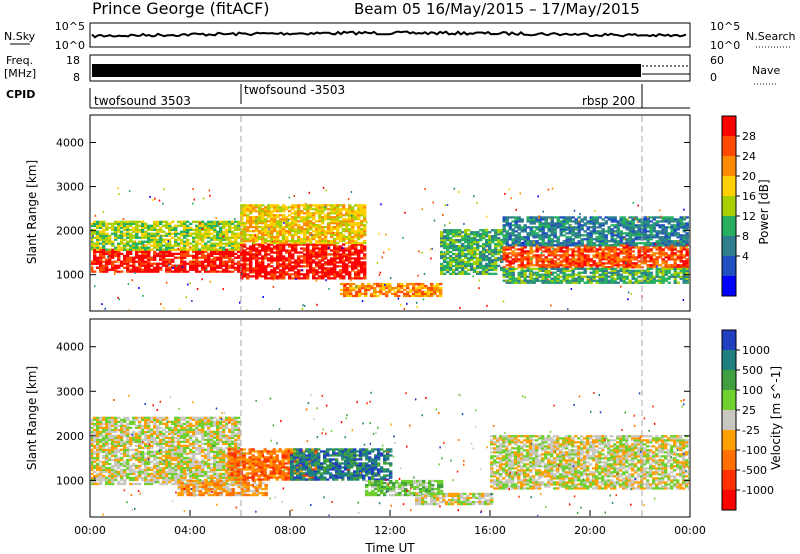 Image resolution: width=800 pixels, height=554 pixels. I want to click on colorbar-swatch, so click(729, 166).